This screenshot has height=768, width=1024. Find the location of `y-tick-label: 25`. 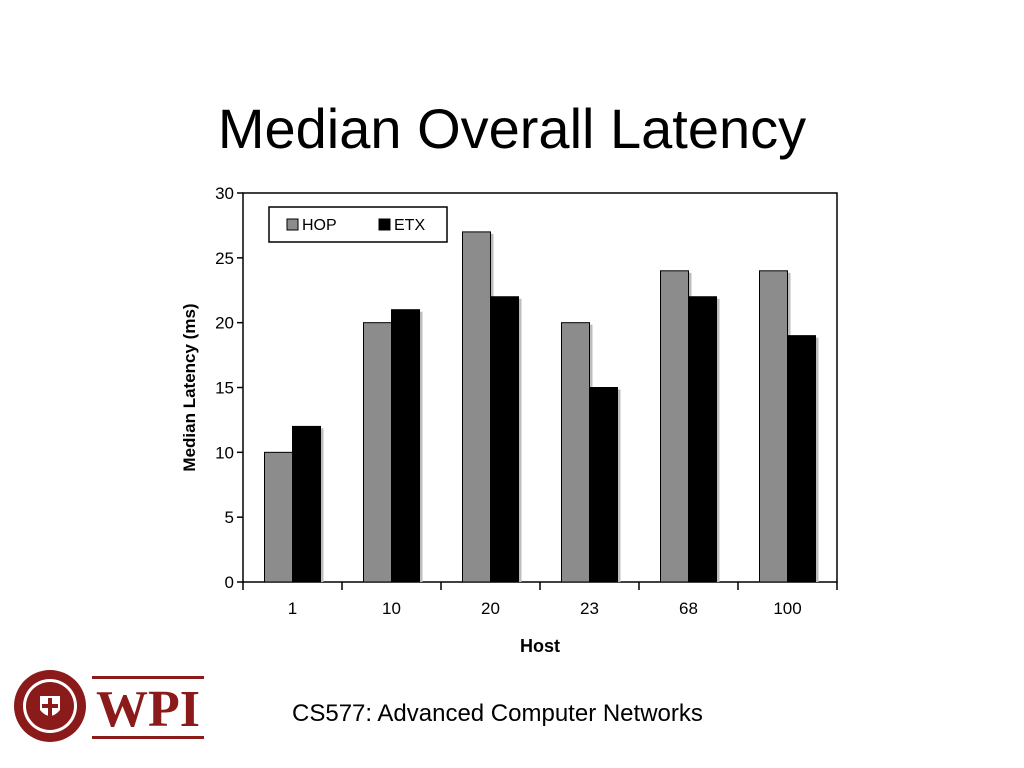

y-tick-label: 25 is located at coordinates (224, 258).